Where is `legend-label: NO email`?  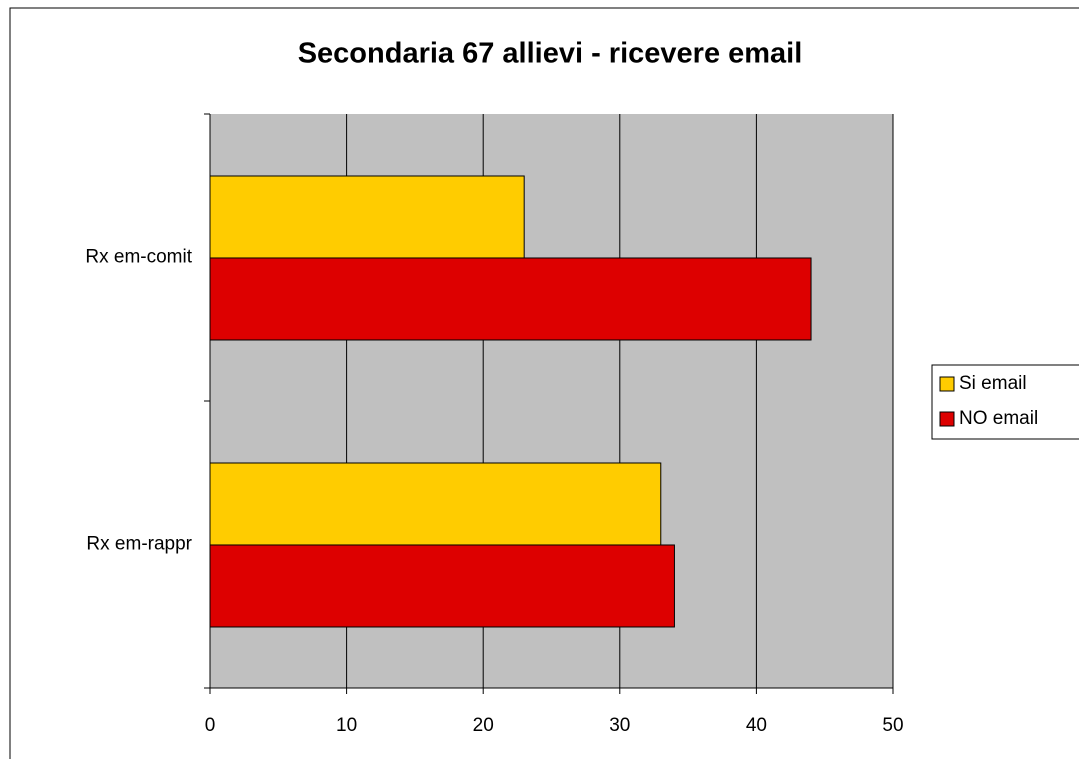 legend-label: NO email is located at coordinates (998, 418).